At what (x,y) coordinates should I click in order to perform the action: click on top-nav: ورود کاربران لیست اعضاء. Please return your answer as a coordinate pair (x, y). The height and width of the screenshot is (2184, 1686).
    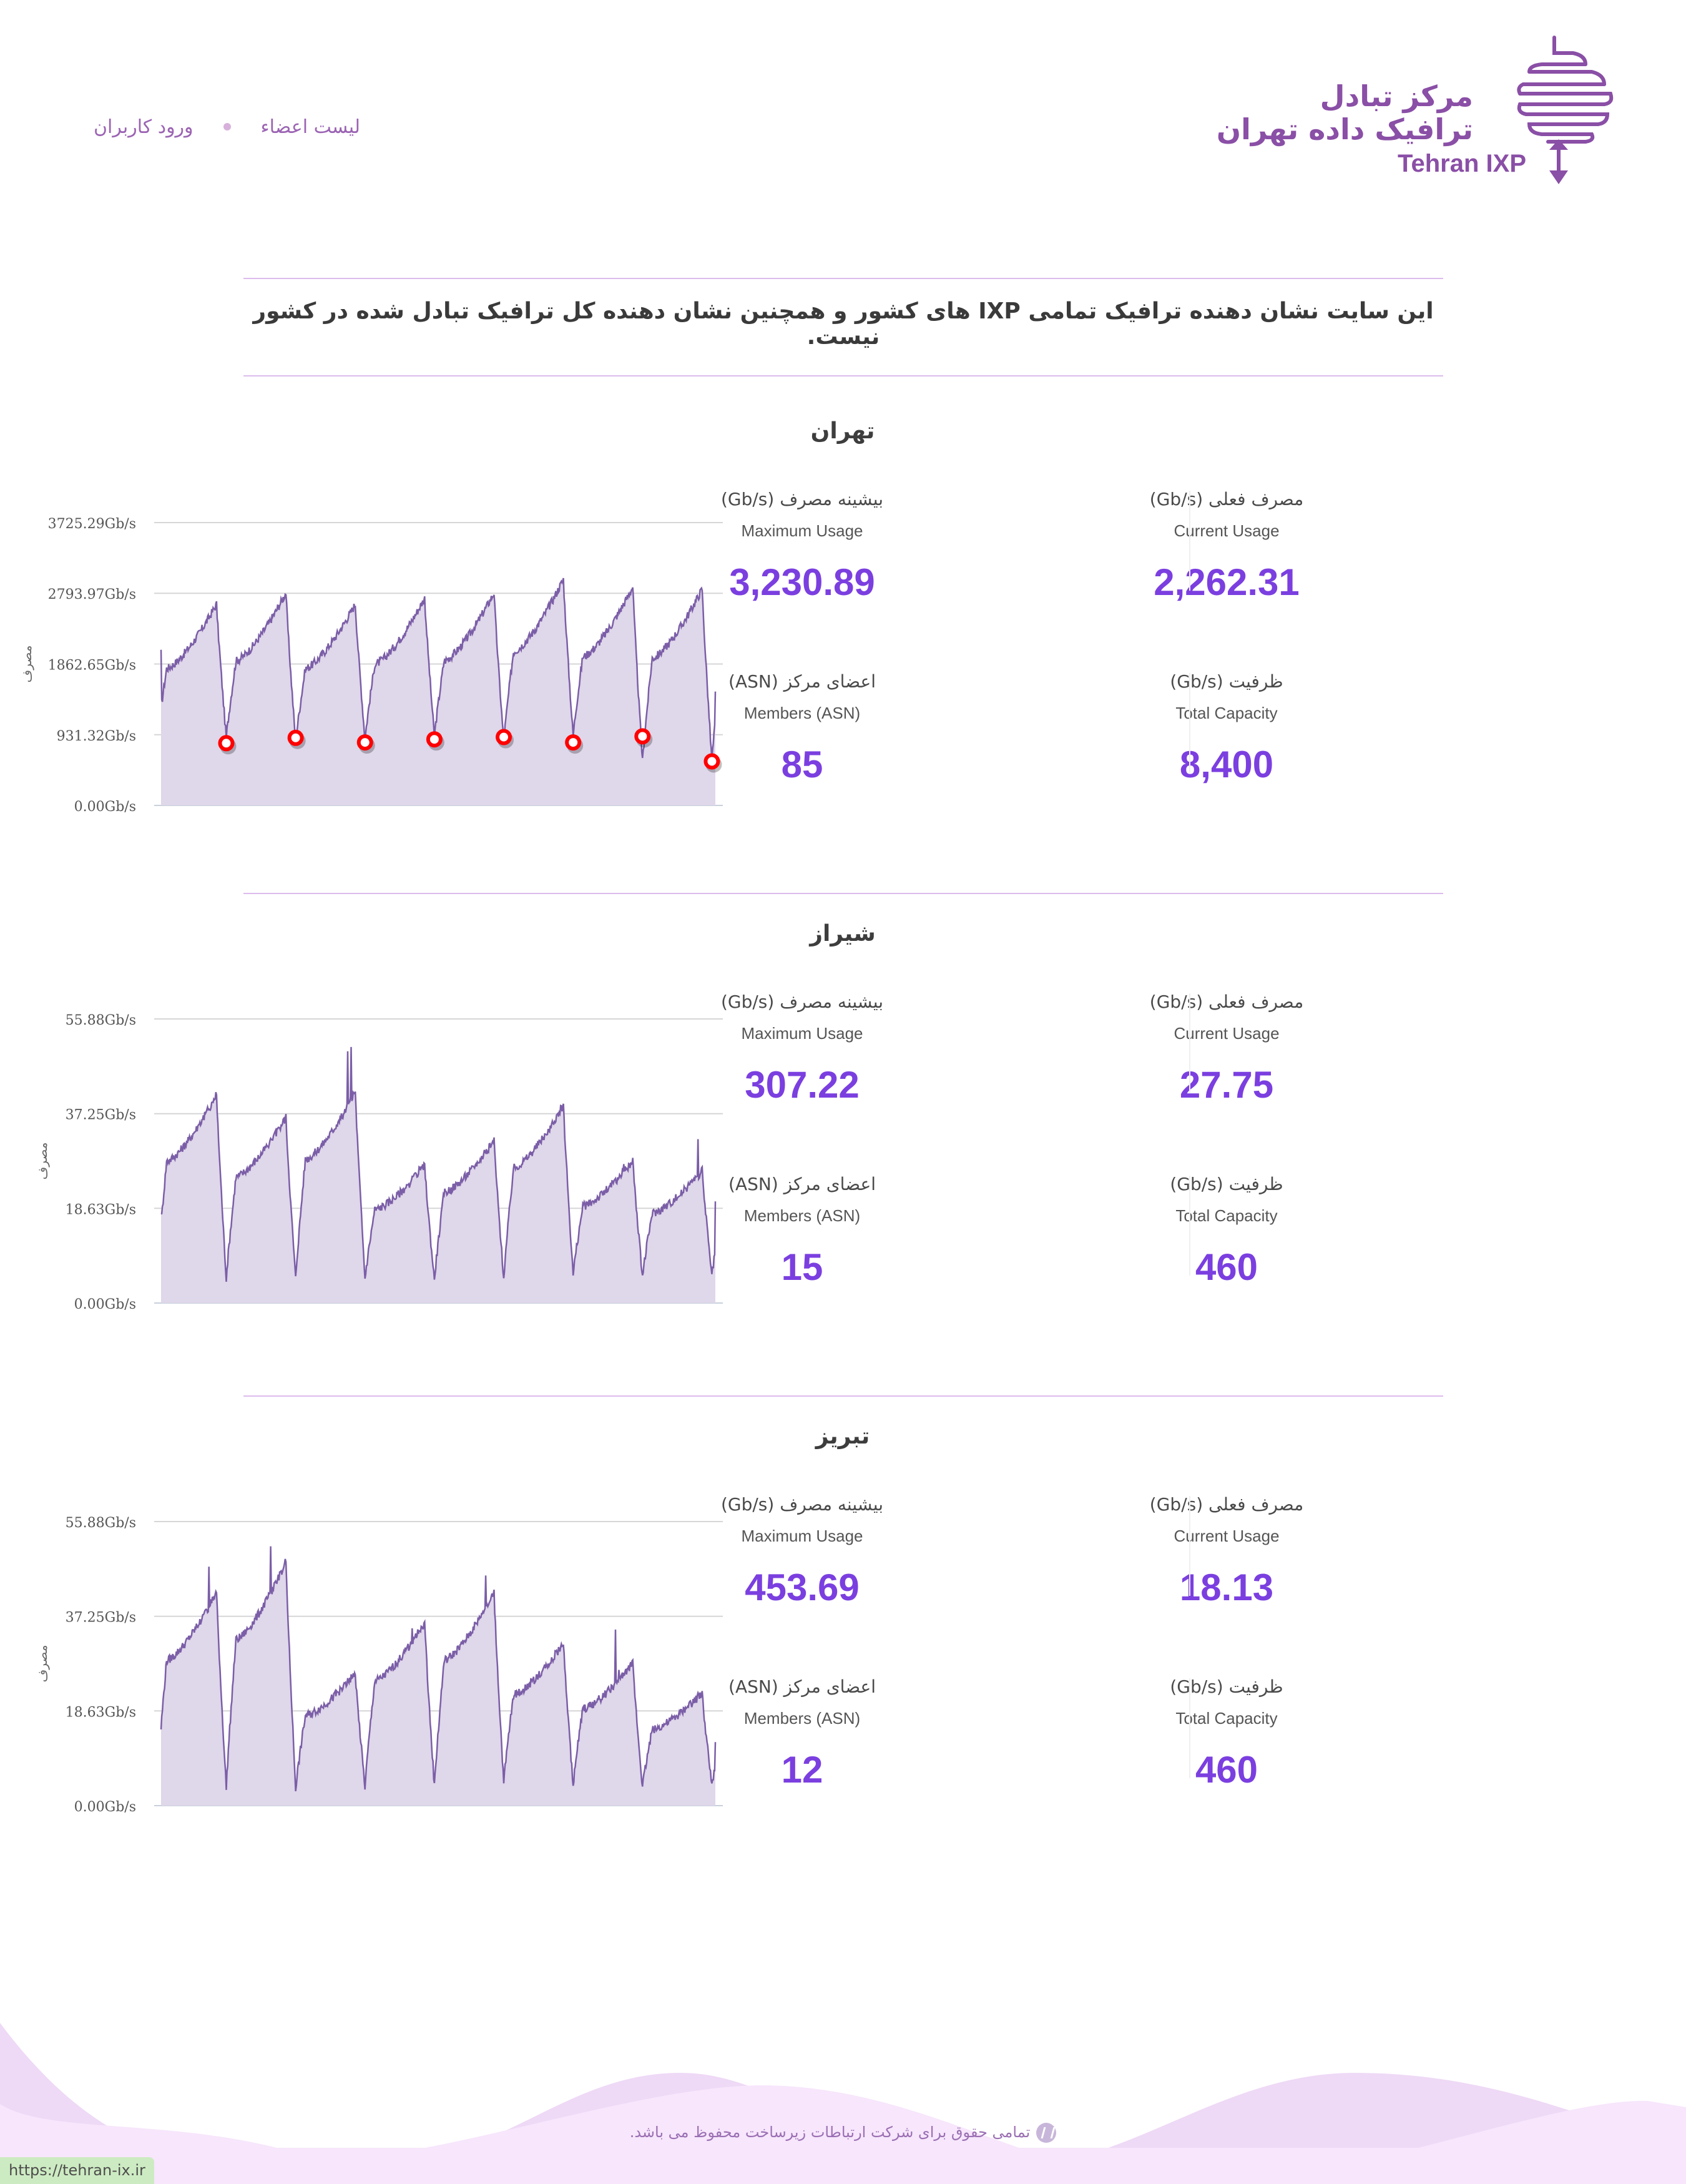
    Looking at the image, I should click on (227, 127).